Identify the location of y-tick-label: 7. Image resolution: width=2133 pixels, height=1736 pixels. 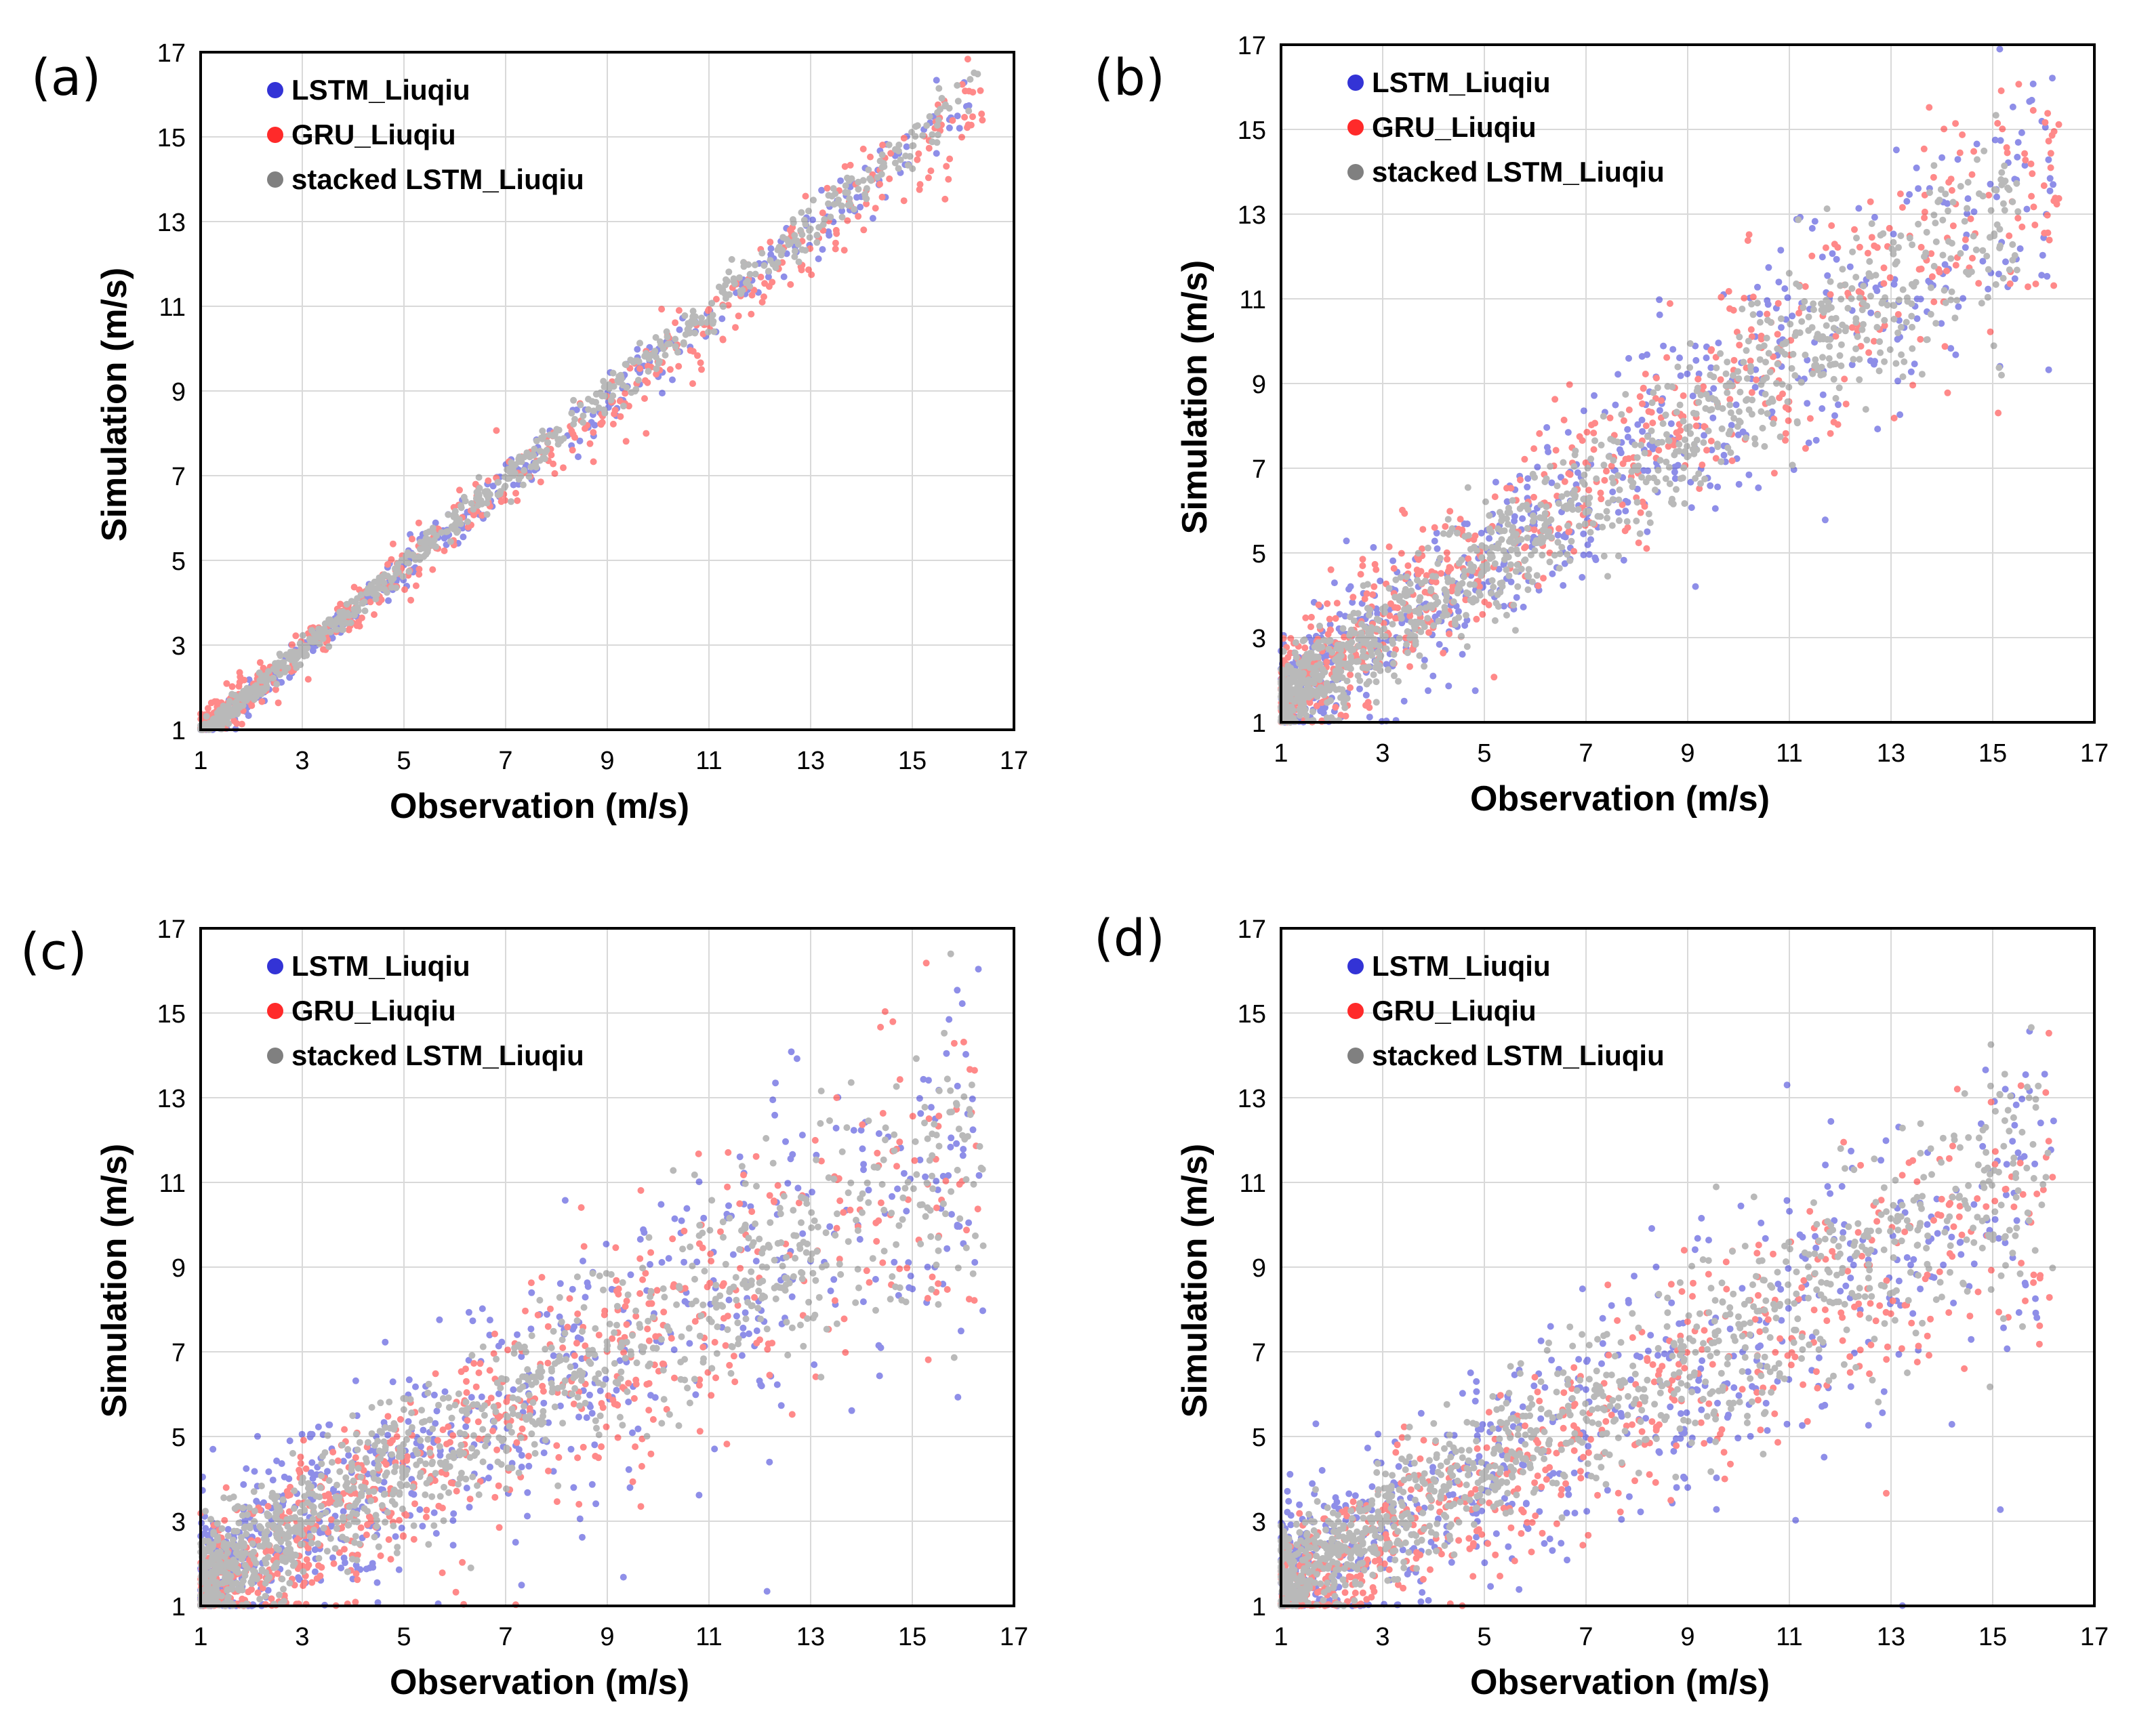
(1259, 469).